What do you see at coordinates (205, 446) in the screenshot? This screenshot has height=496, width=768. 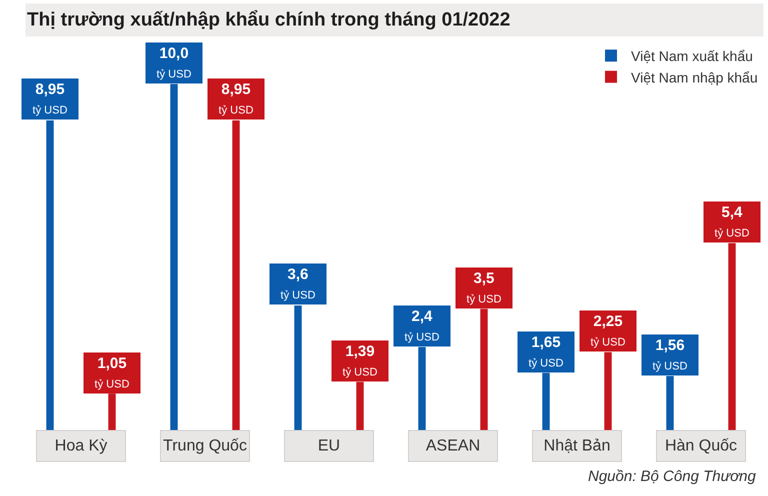 I see `x-tick-label: Trung Quốc` at bounding box center [205, 446].